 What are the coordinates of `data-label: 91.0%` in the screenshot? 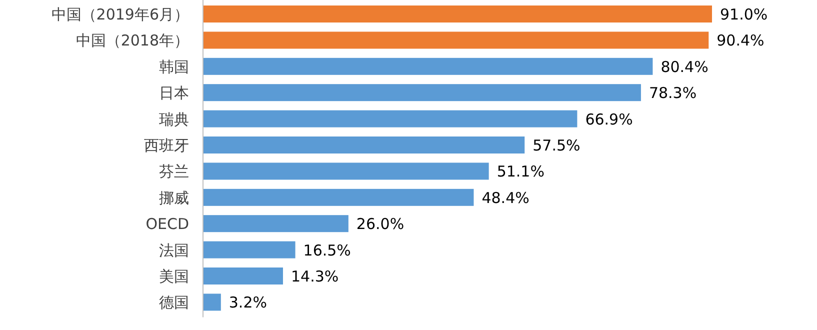 It's located at (744, 15).